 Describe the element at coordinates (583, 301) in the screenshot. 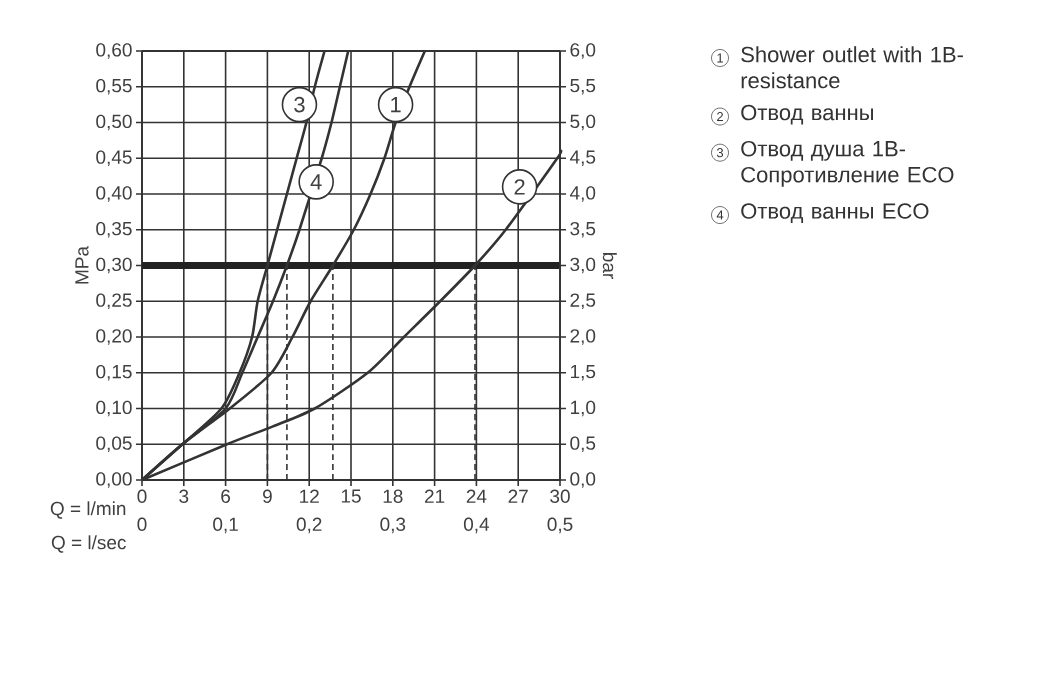

I see `y2-tick-label: 2,5` at that location.